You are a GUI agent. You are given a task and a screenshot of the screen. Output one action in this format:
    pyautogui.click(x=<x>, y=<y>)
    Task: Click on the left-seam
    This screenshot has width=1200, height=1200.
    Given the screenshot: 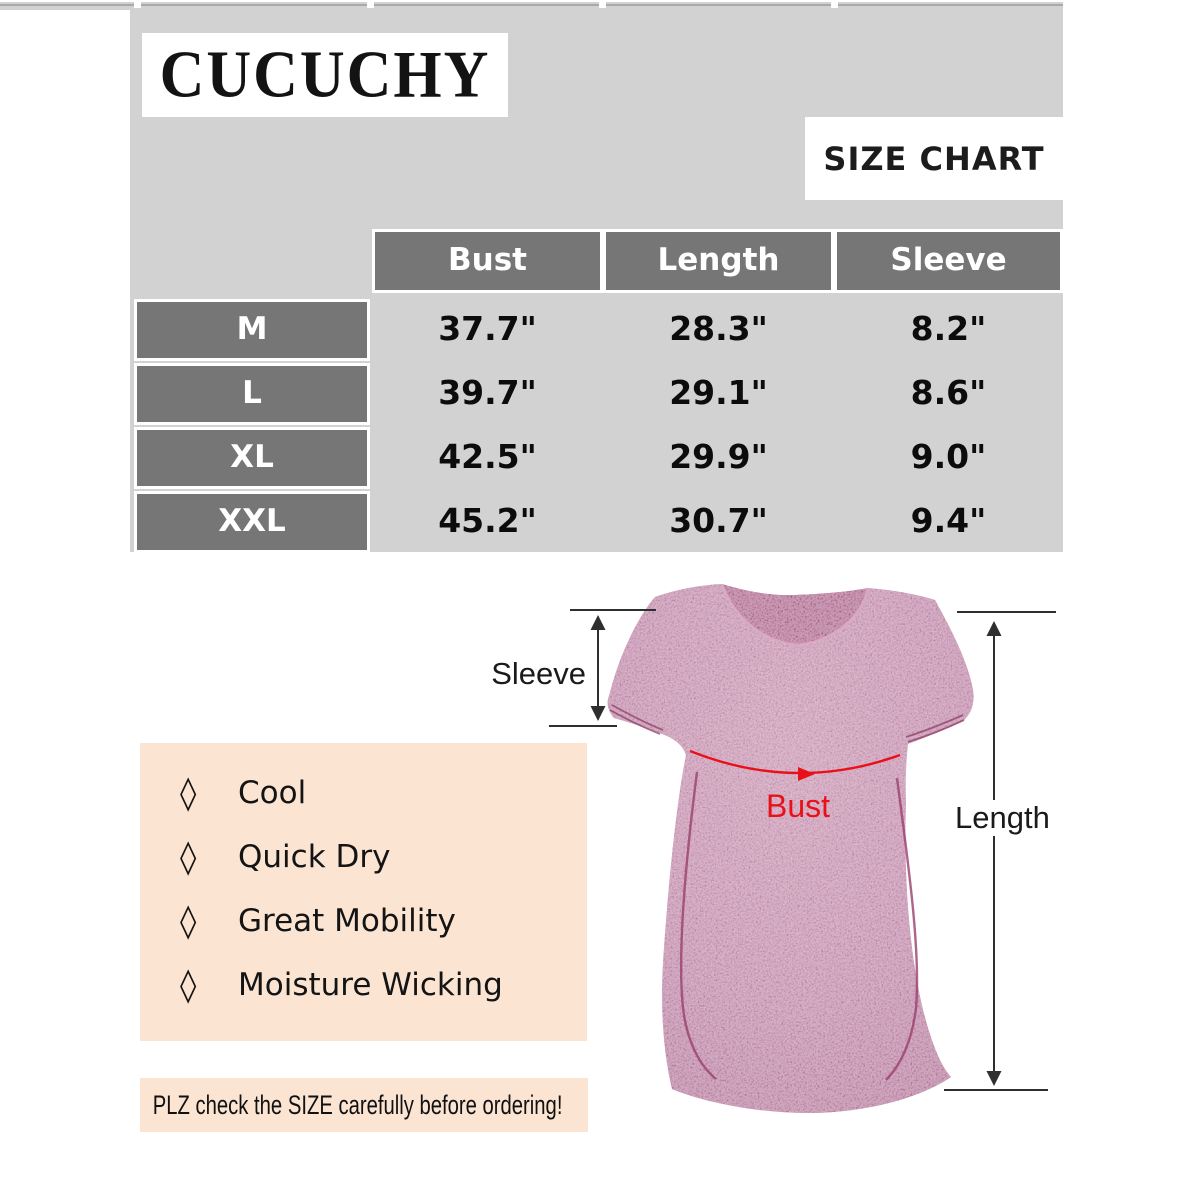 What is the action you would take?
    pyautogui.click(x=698, y=925)
    